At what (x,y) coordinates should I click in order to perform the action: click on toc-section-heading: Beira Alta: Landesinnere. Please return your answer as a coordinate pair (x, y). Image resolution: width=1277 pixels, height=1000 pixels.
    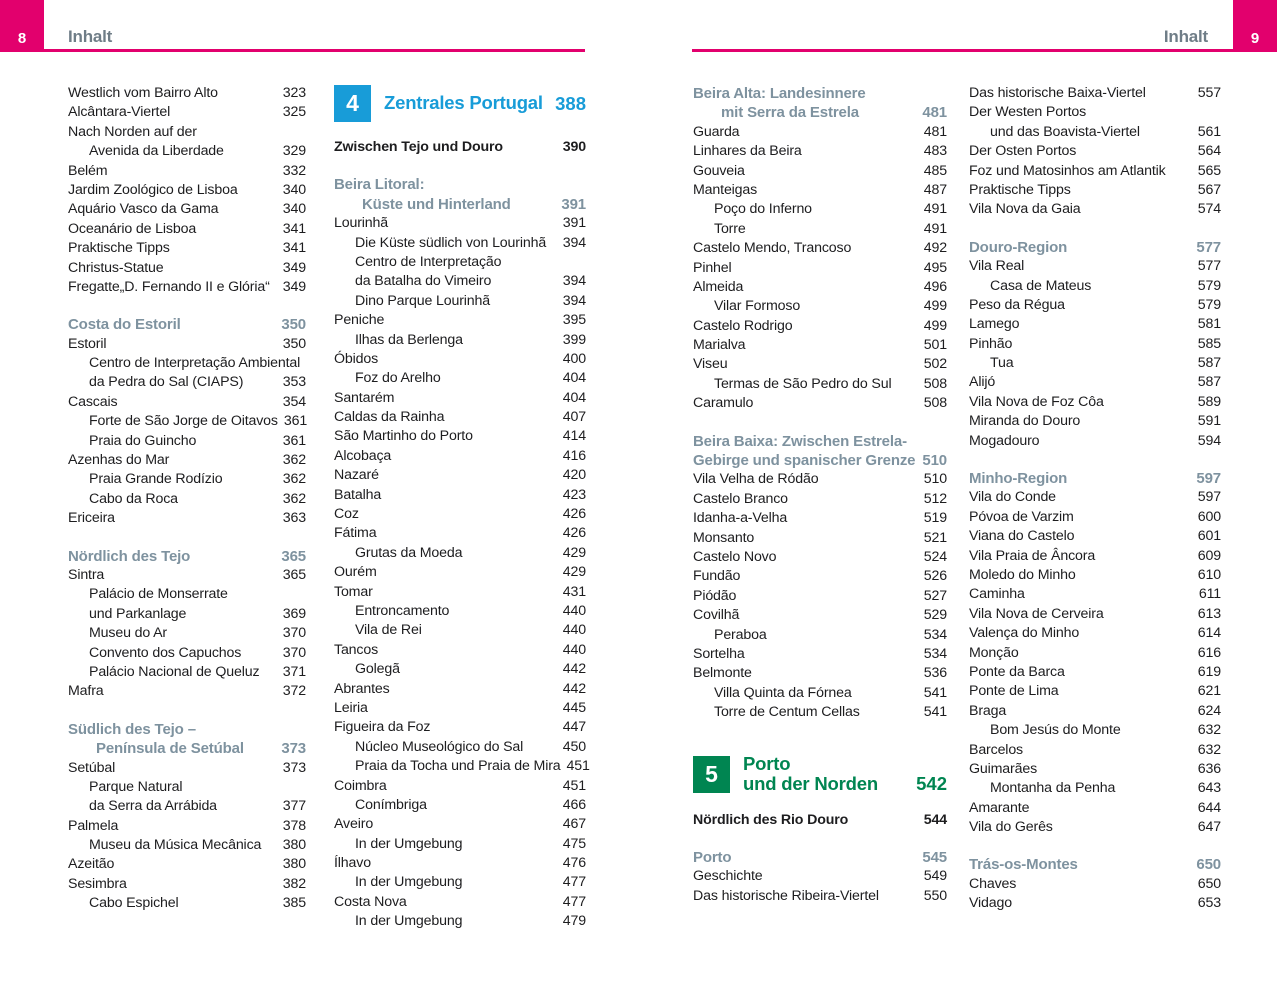
    Looking at the image, I should click on (820, 94).